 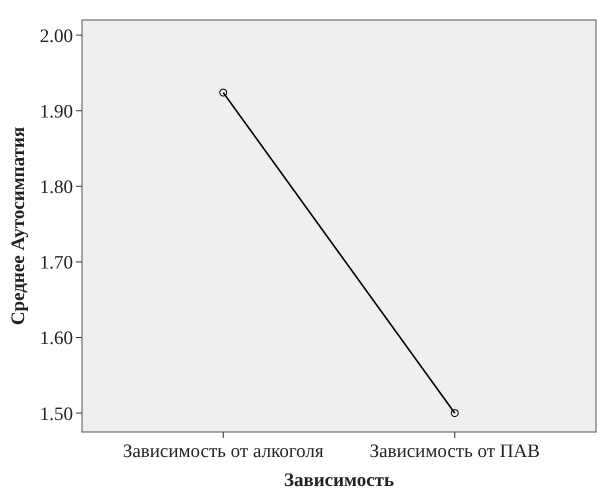 I want to click on y-tick-label: 1.50, so click(x=56, y=414).